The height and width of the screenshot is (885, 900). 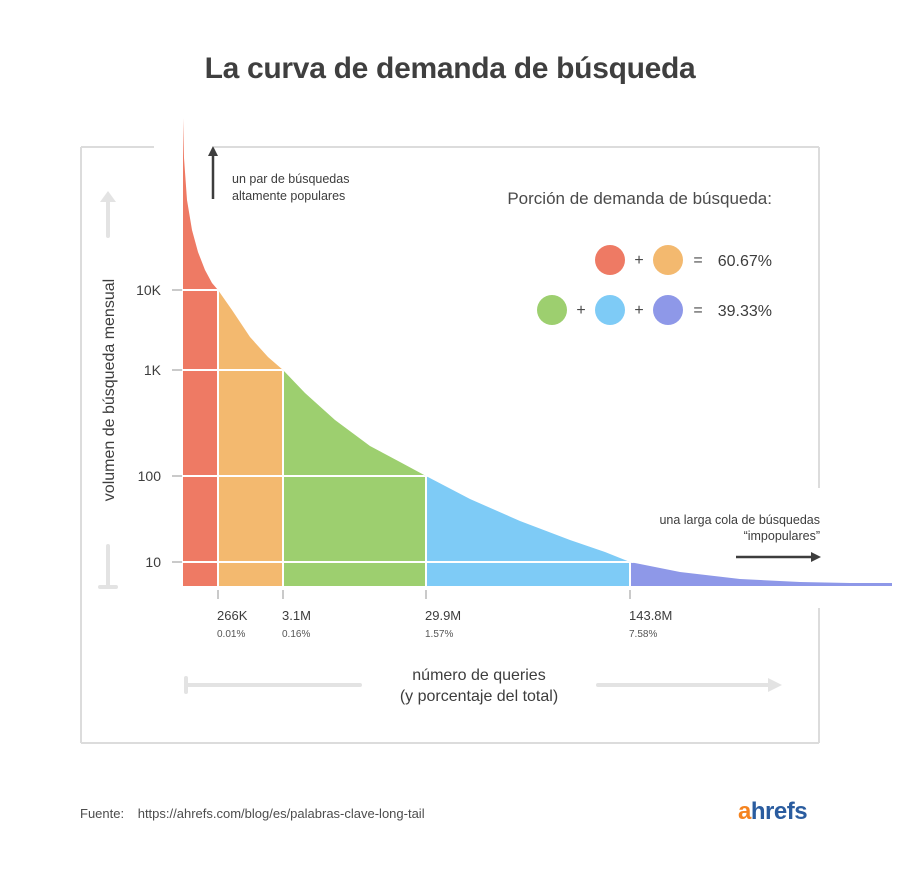 What do you see at coordinates (643, 634) in the screenshot?
I see `x-tick-percent: 7.58%` at bounding box center [643, 634].